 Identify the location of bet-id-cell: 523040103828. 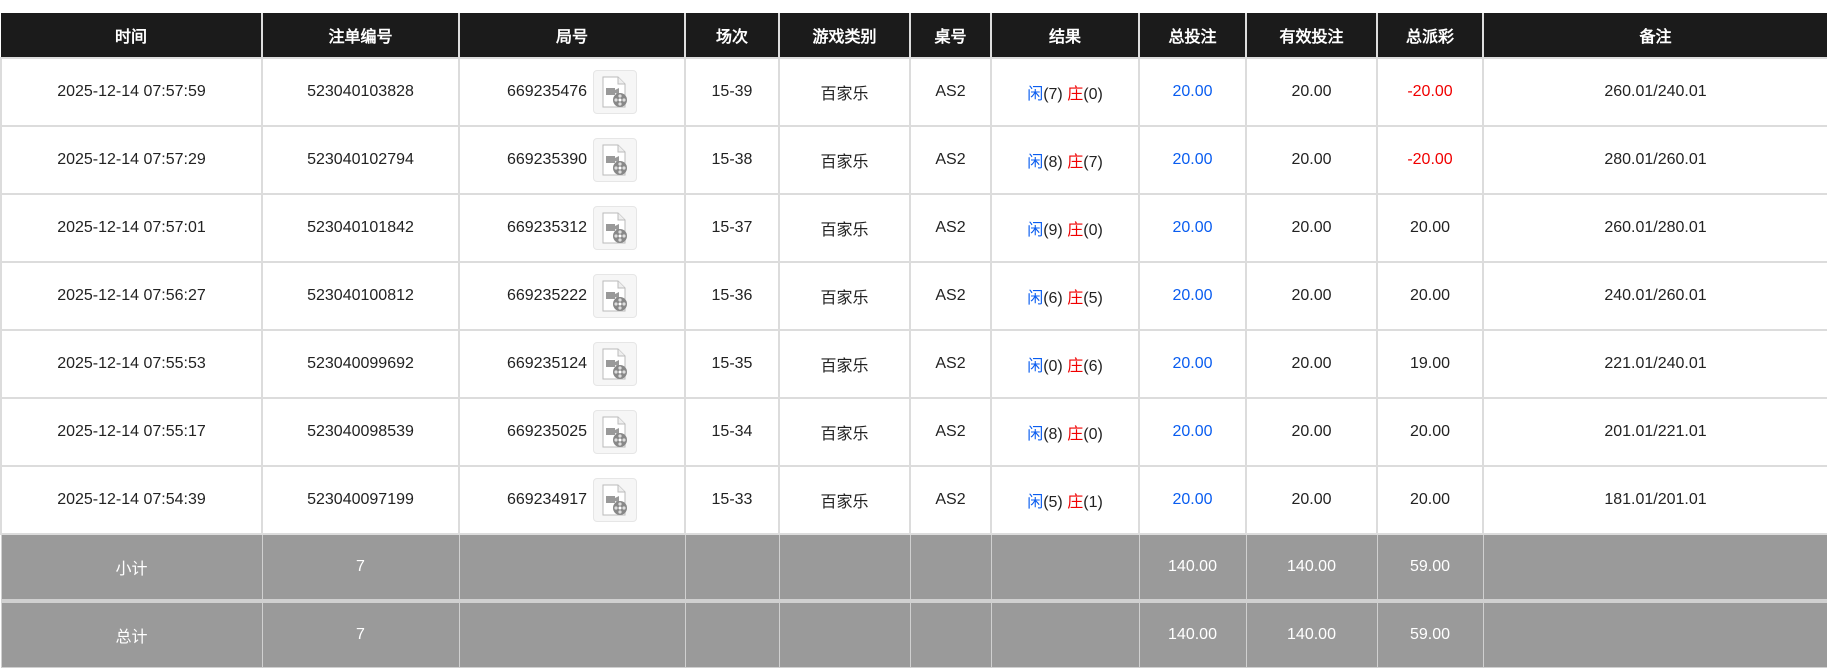
(360, 92).